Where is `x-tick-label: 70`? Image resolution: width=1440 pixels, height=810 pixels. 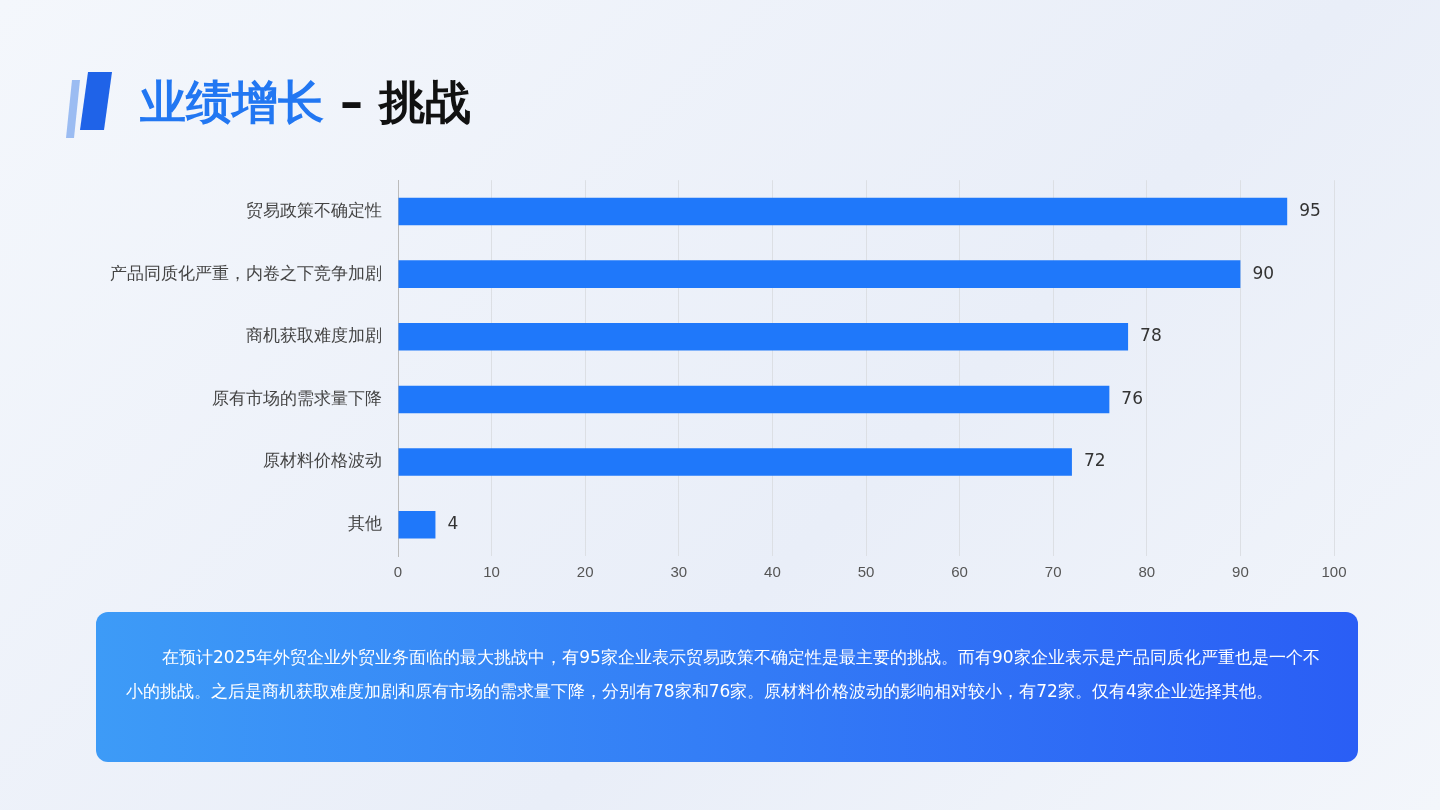 x-tick-label: 70 is located at coordinates (1053, 572).